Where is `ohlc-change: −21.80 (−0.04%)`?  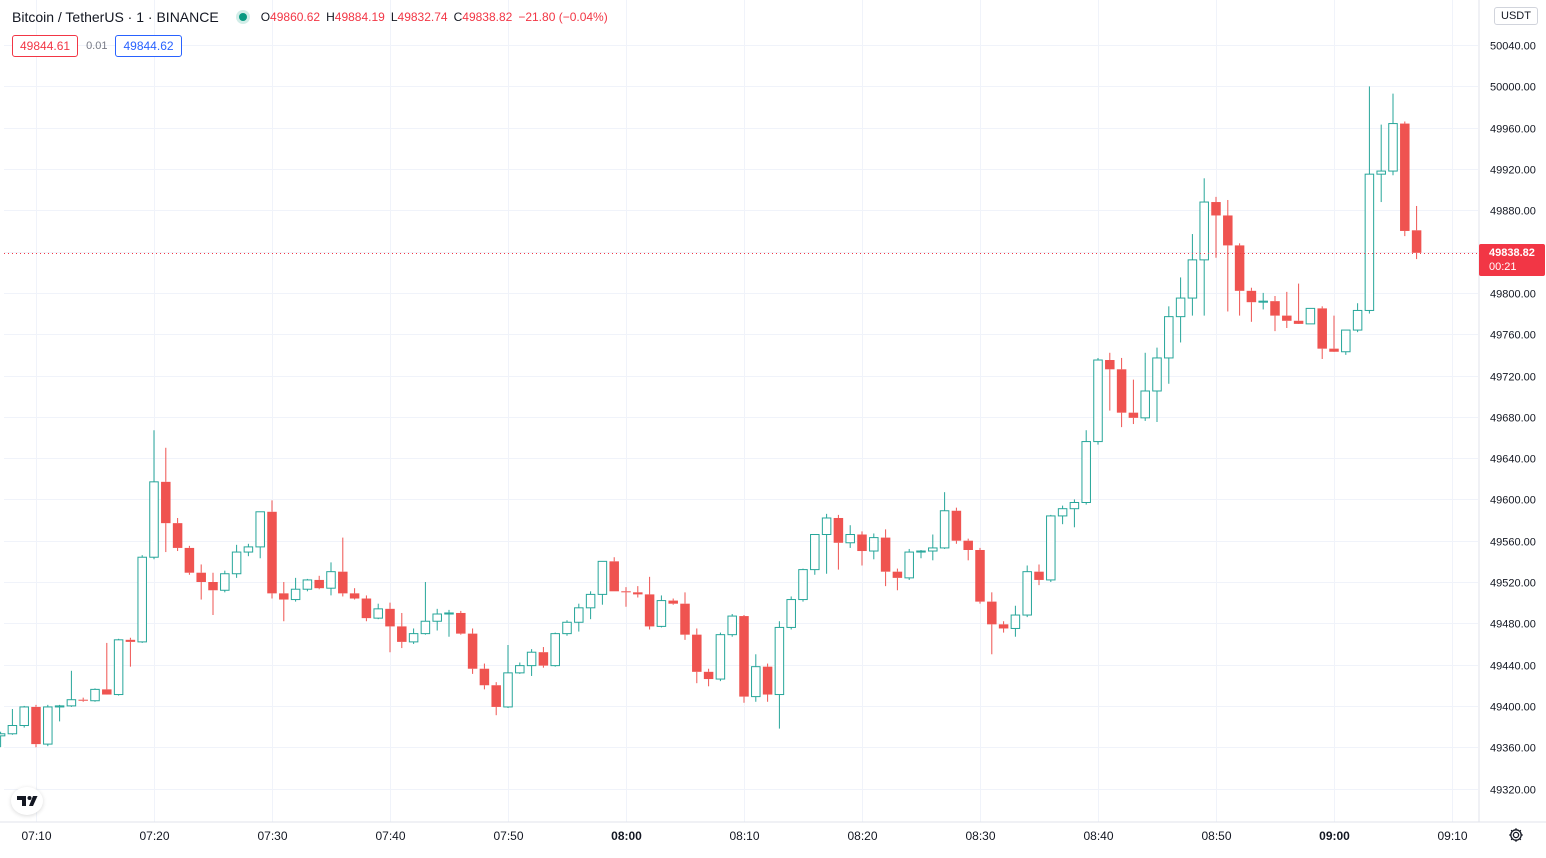
ohlc-change: −21.80 (−0.04%) is located at coordinates (563, 17).